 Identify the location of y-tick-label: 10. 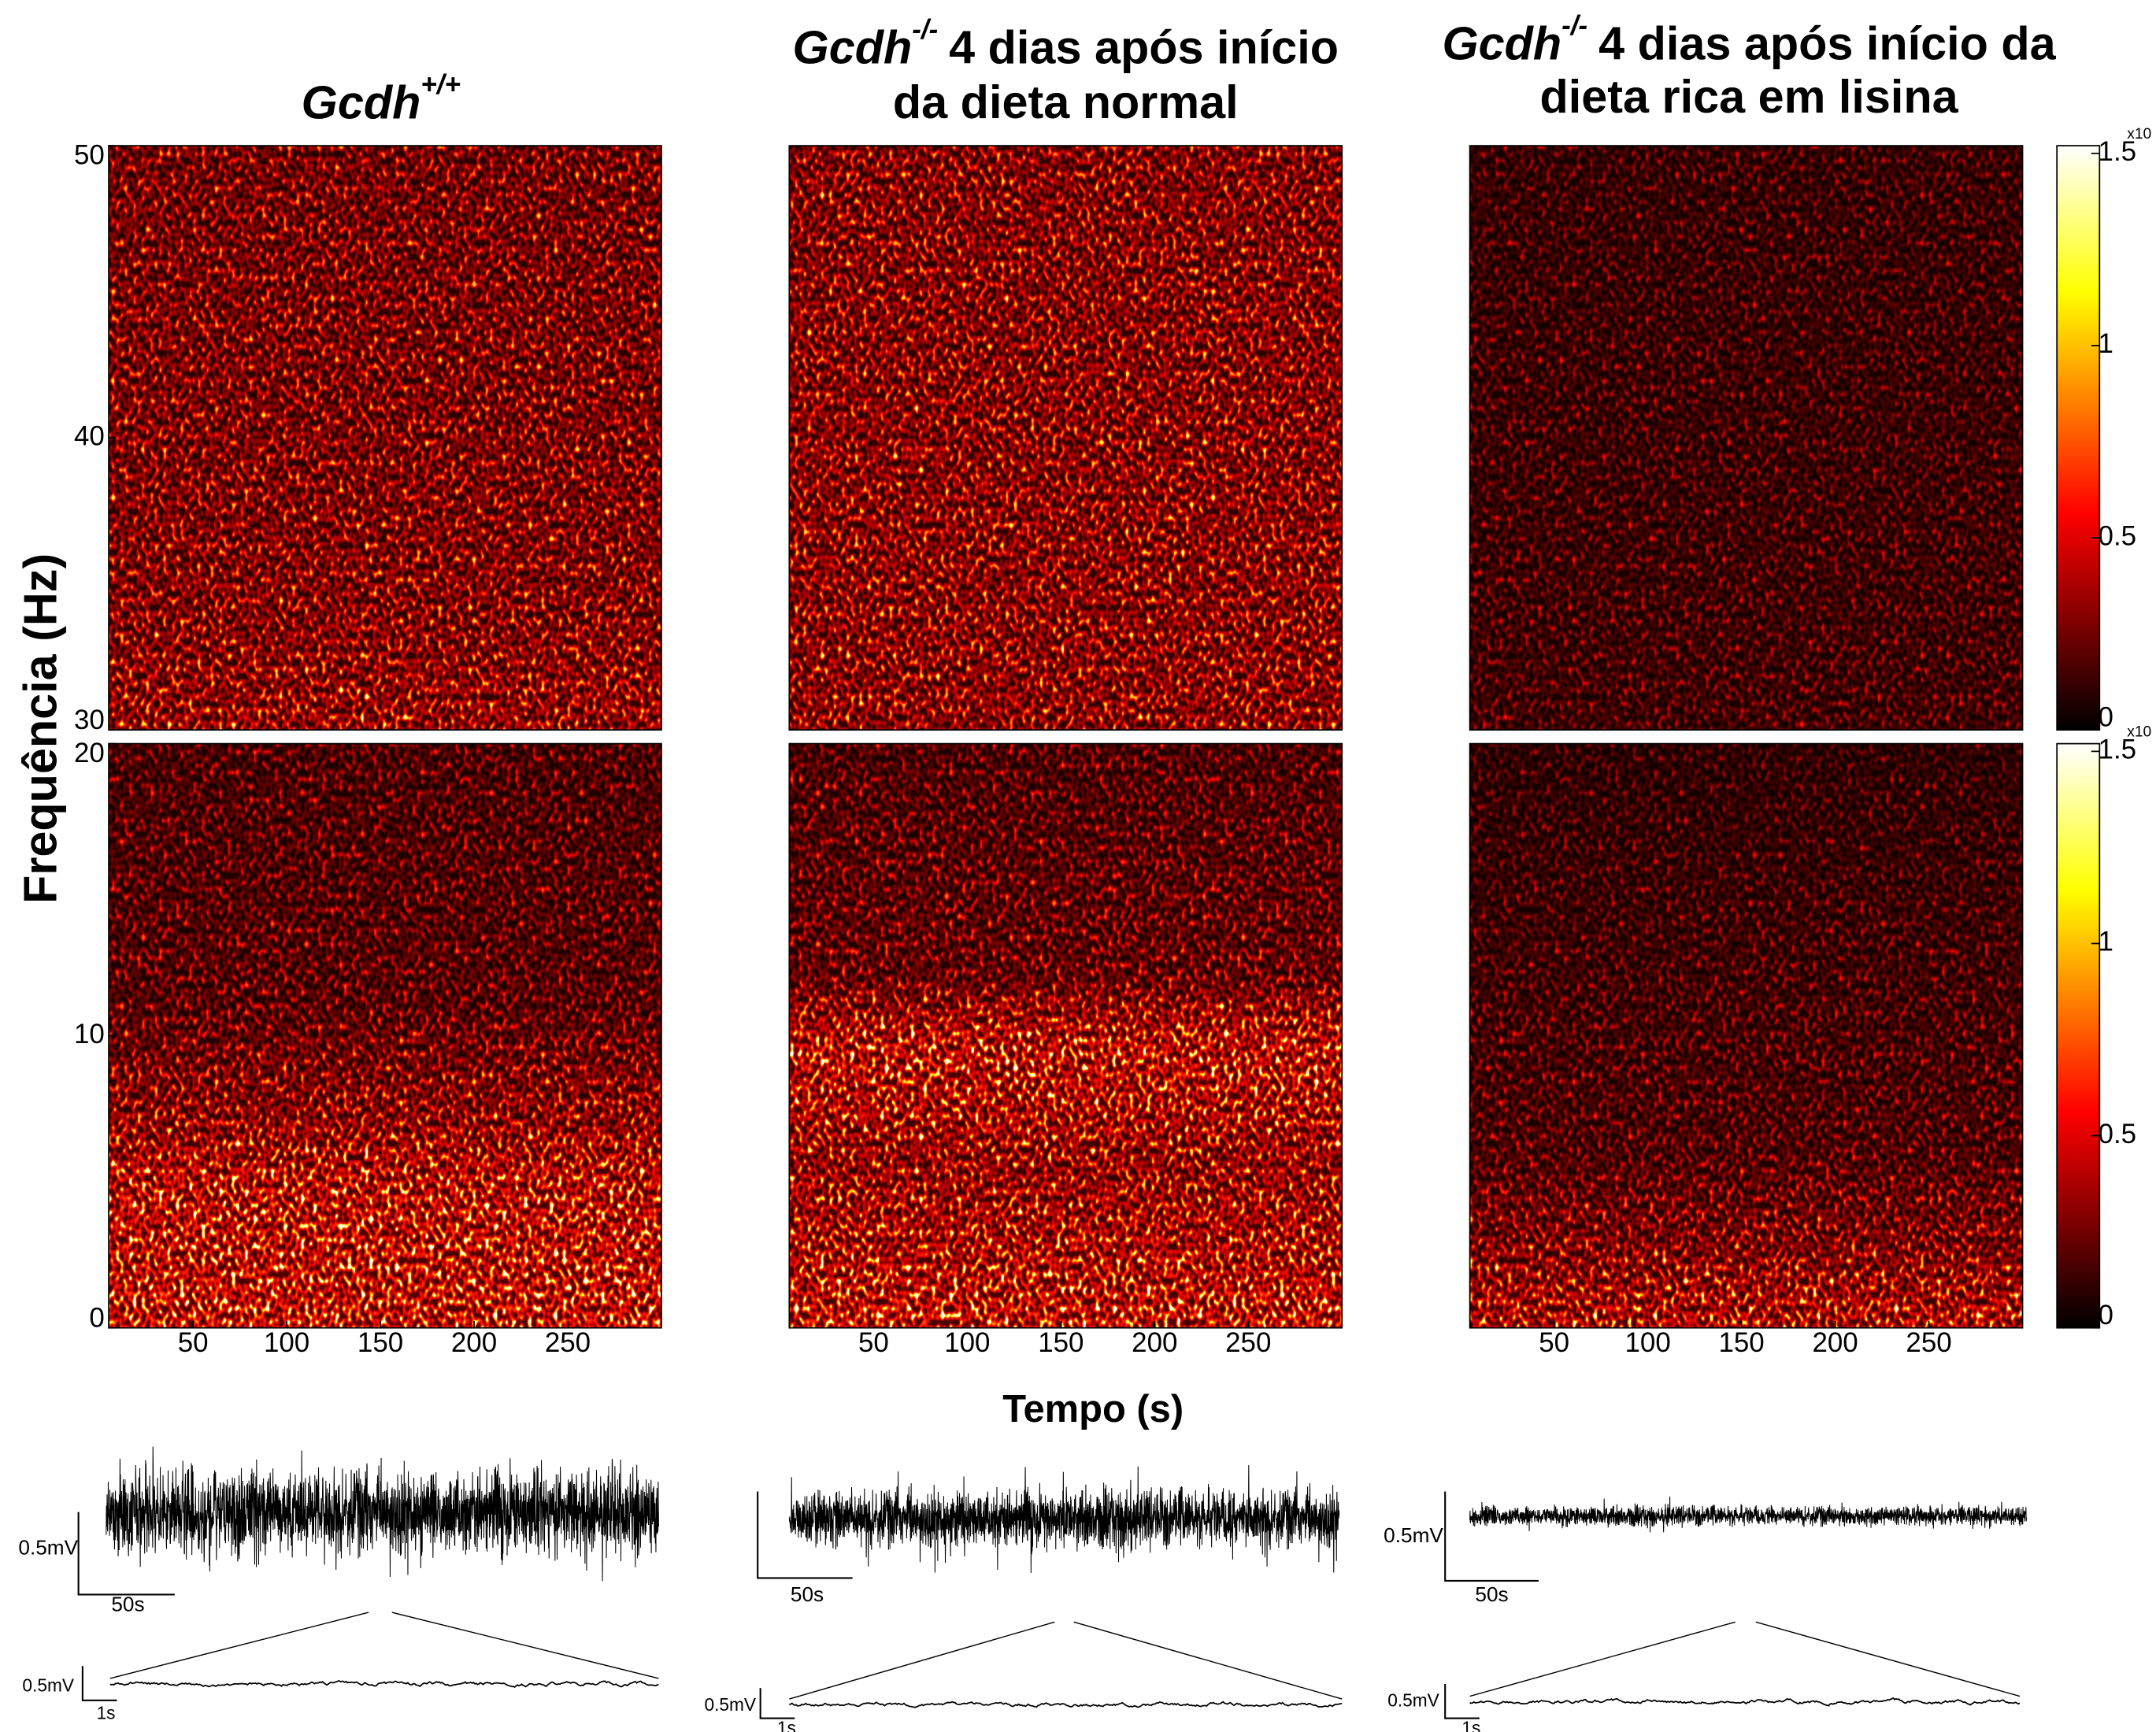
(89, 1034).